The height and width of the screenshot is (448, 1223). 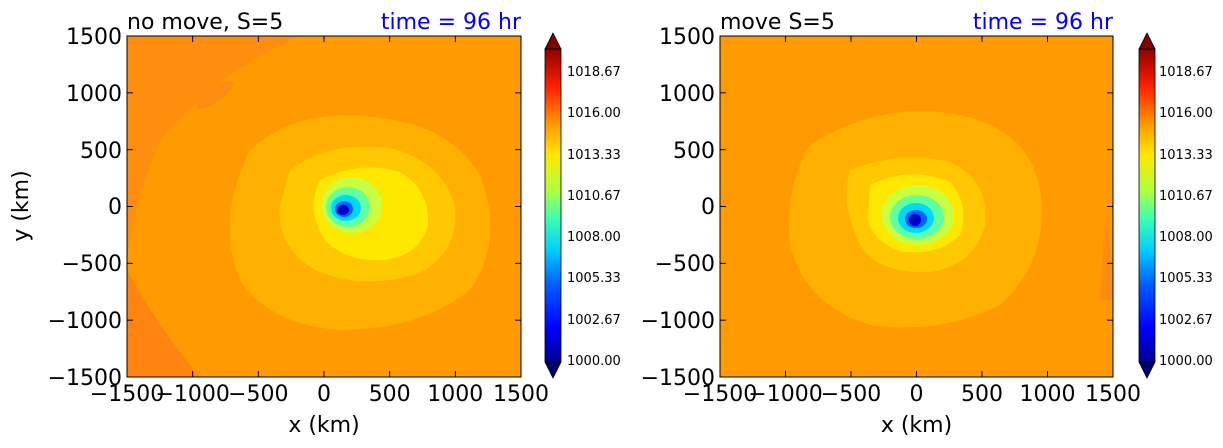 What do you see at coordinates (851, 394) in the screenshot?
I see `x-tick-right-2: −500` at bounding box center [851, 394].